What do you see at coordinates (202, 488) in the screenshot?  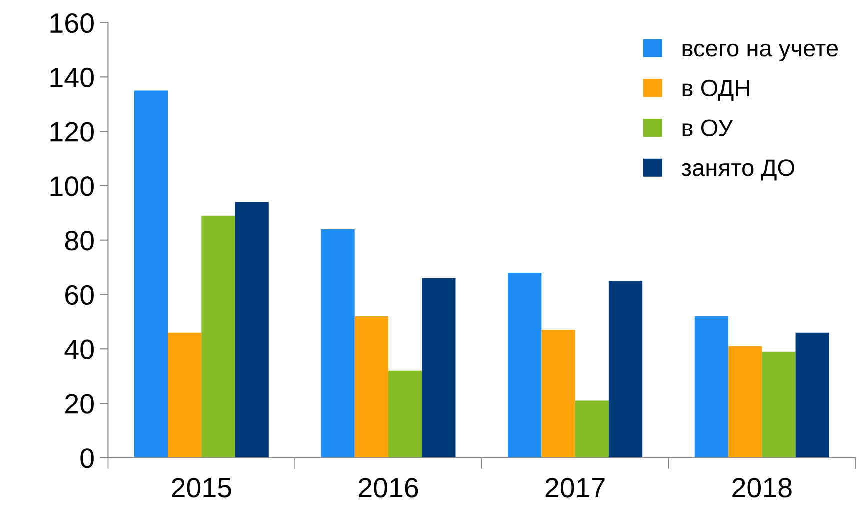 I see `x-tick-label: 2015` at bounding box center [202, 488].